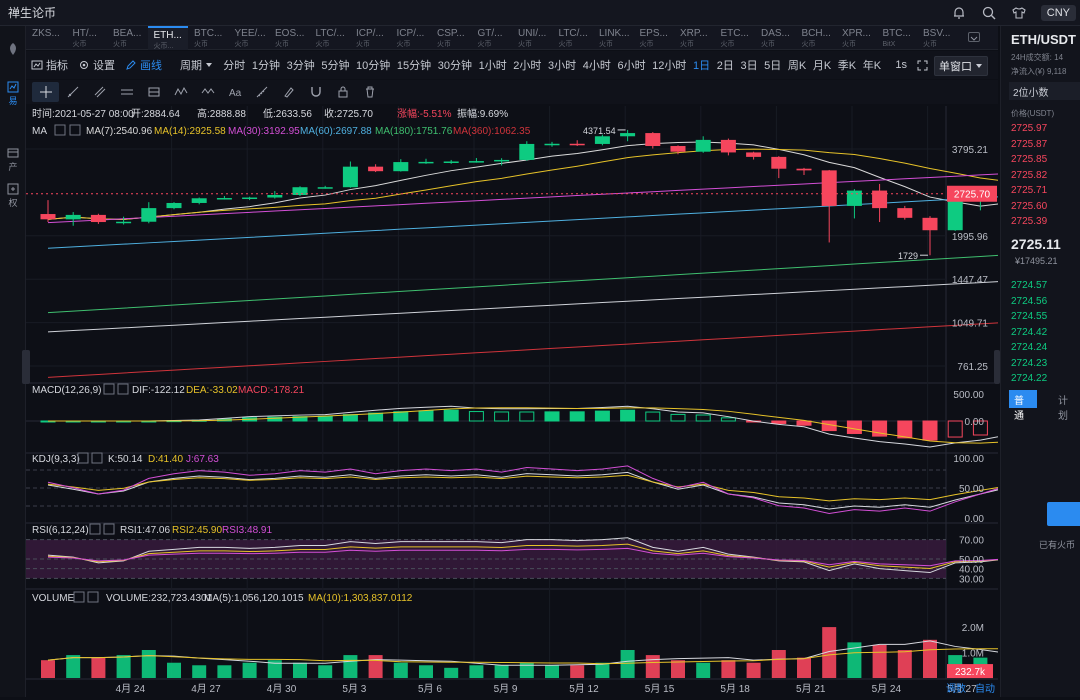 This screenshot has height=700, width=1080. I want to click on symbol-tab: CSP... 火币, so click(451, 38).